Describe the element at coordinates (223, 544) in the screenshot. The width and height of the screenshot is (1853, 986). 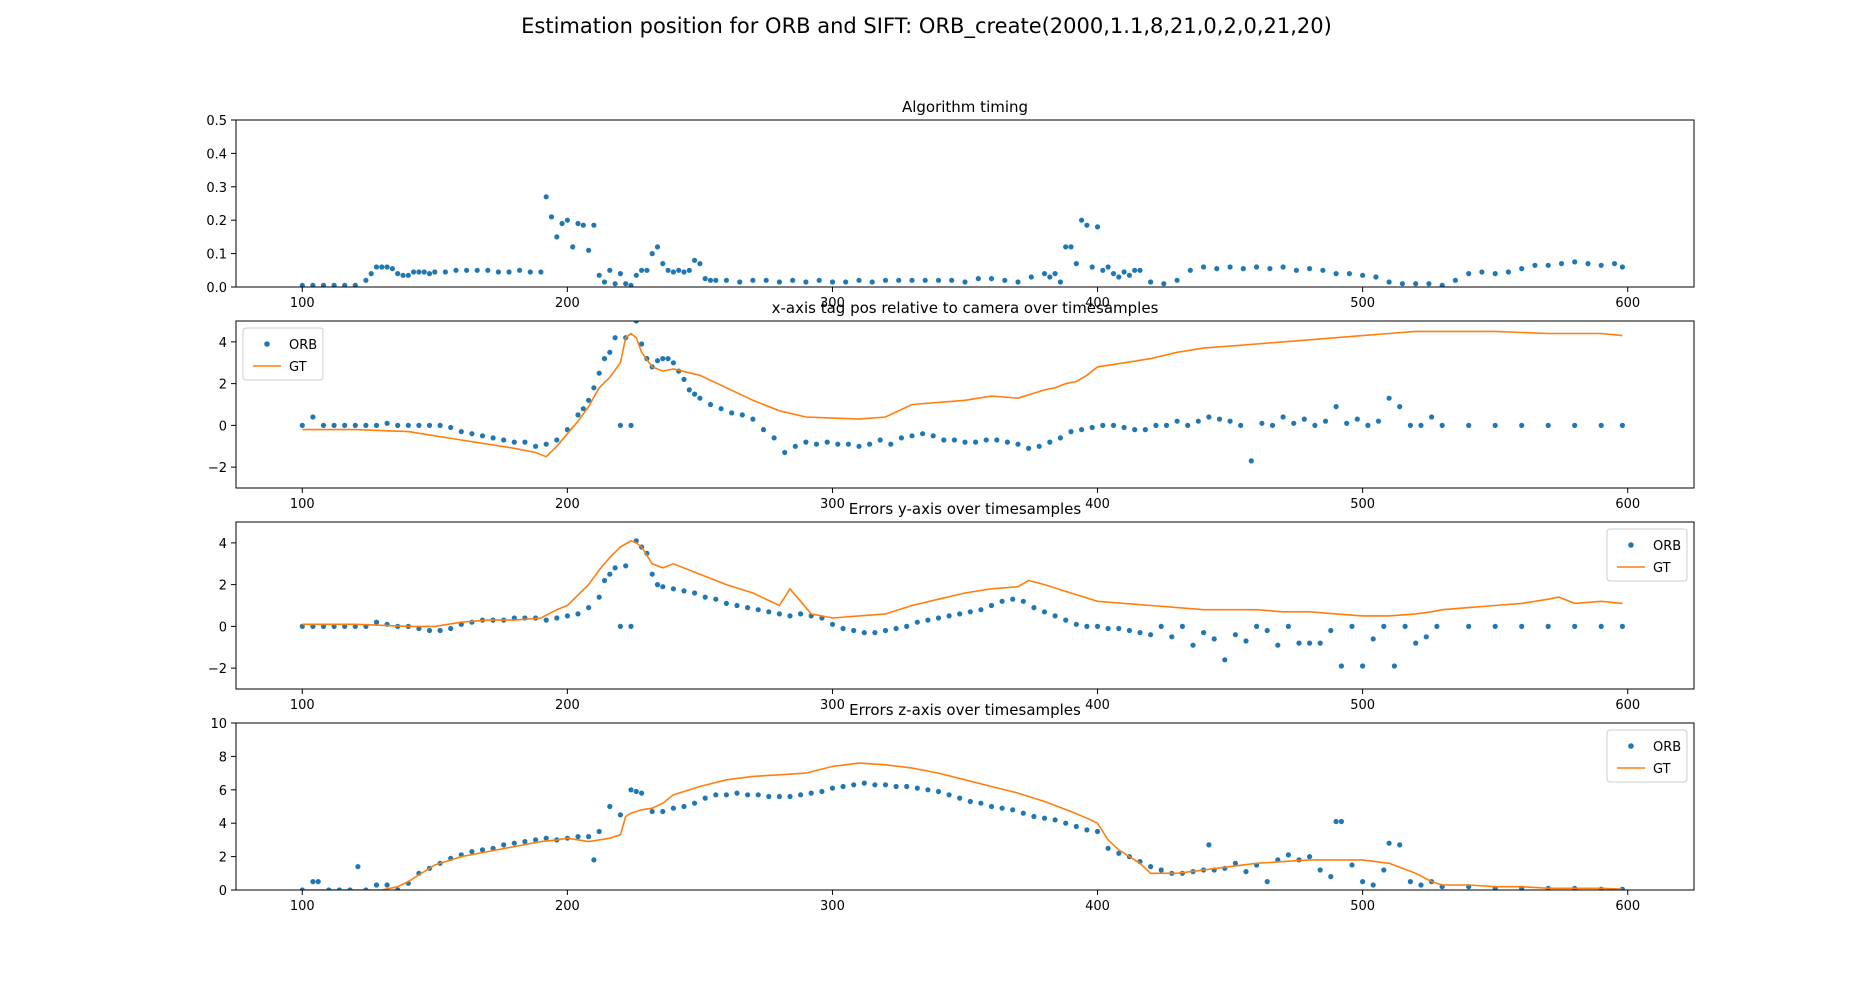
I see `y-tick-label: 4` at that location.